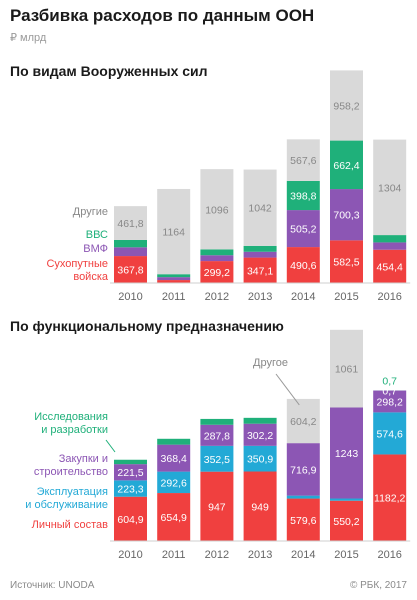  I want to click on legend2-pers: Личный состав, so click(70, 525).